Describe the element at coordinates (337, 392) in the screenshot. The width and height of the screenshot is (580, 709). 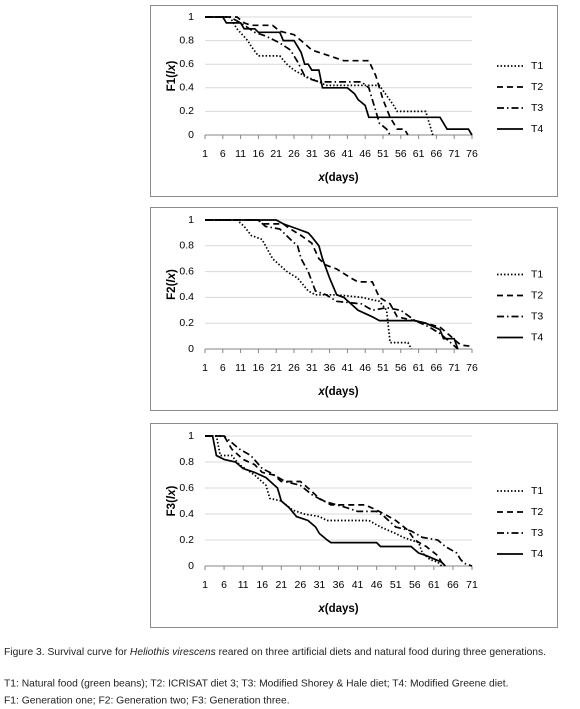
I see `x-axis-title: x(days)` at that location.